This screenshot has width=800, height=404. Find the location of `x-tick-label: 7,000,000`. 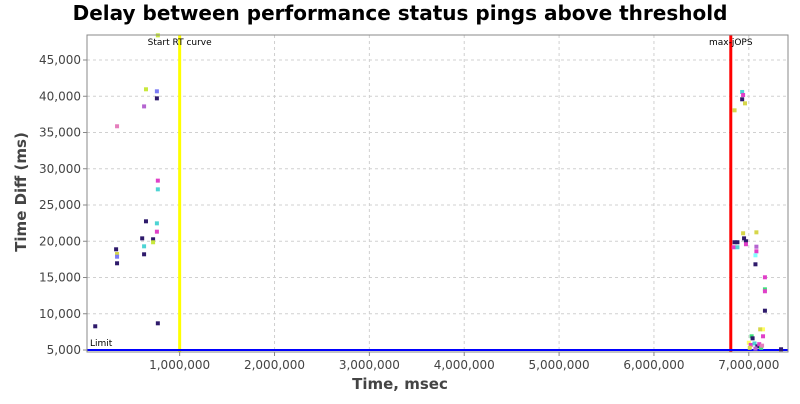

x-tick-label: 7,000,000 is located at coordinates (748, 365).